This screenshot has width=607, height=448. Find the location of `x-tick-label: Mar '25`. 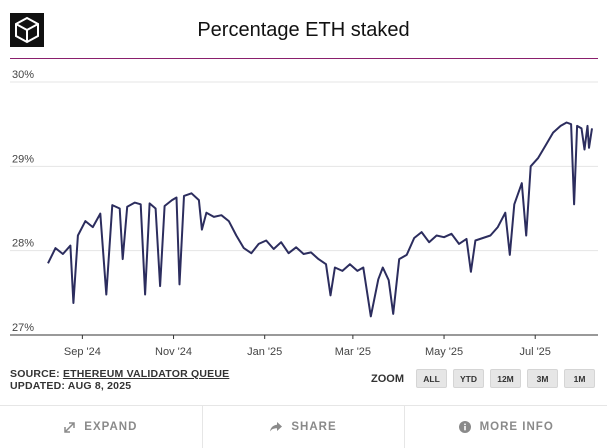

x-tick-label: Mar '25 is located at coordinates (353, 352).